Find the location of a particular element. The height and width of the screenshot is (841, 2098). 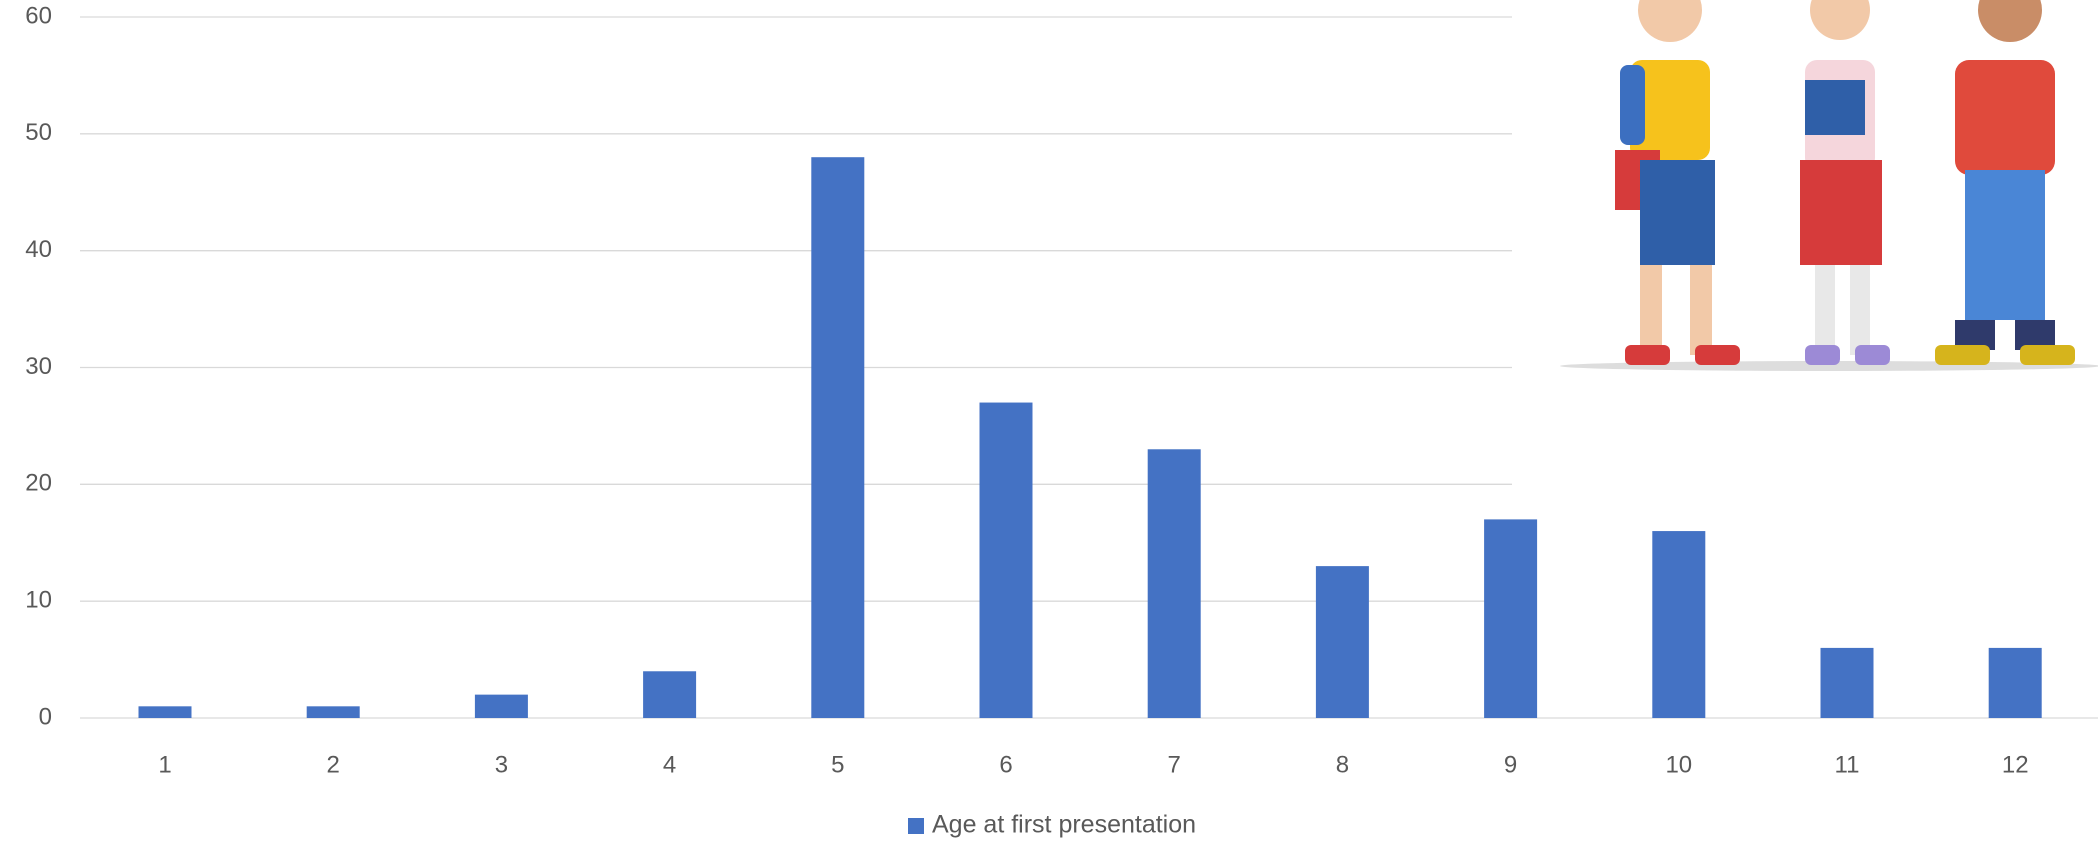

y-tick-label: 50 is located at coordinates (38, 132).